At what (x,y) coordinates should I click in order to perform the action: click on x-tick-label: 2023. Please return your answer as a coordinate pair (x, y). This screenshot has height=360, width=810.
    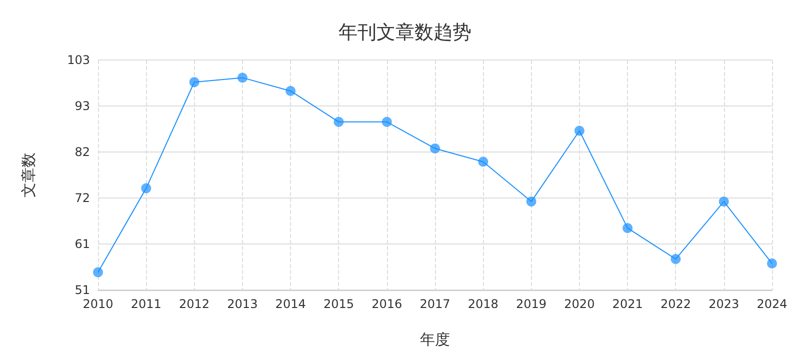
    Looking at the image, I should click on (724, 304).